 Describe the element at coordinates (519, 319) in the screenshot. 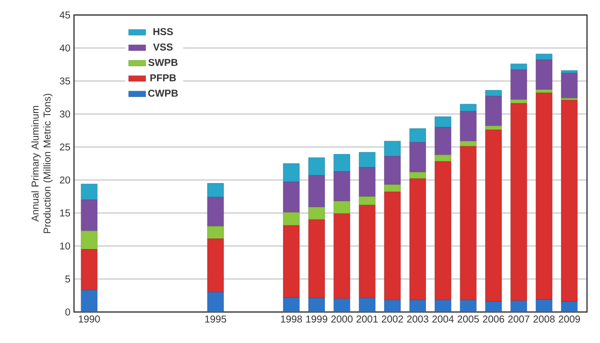

I see `x-tick-label: 2007` at that location.